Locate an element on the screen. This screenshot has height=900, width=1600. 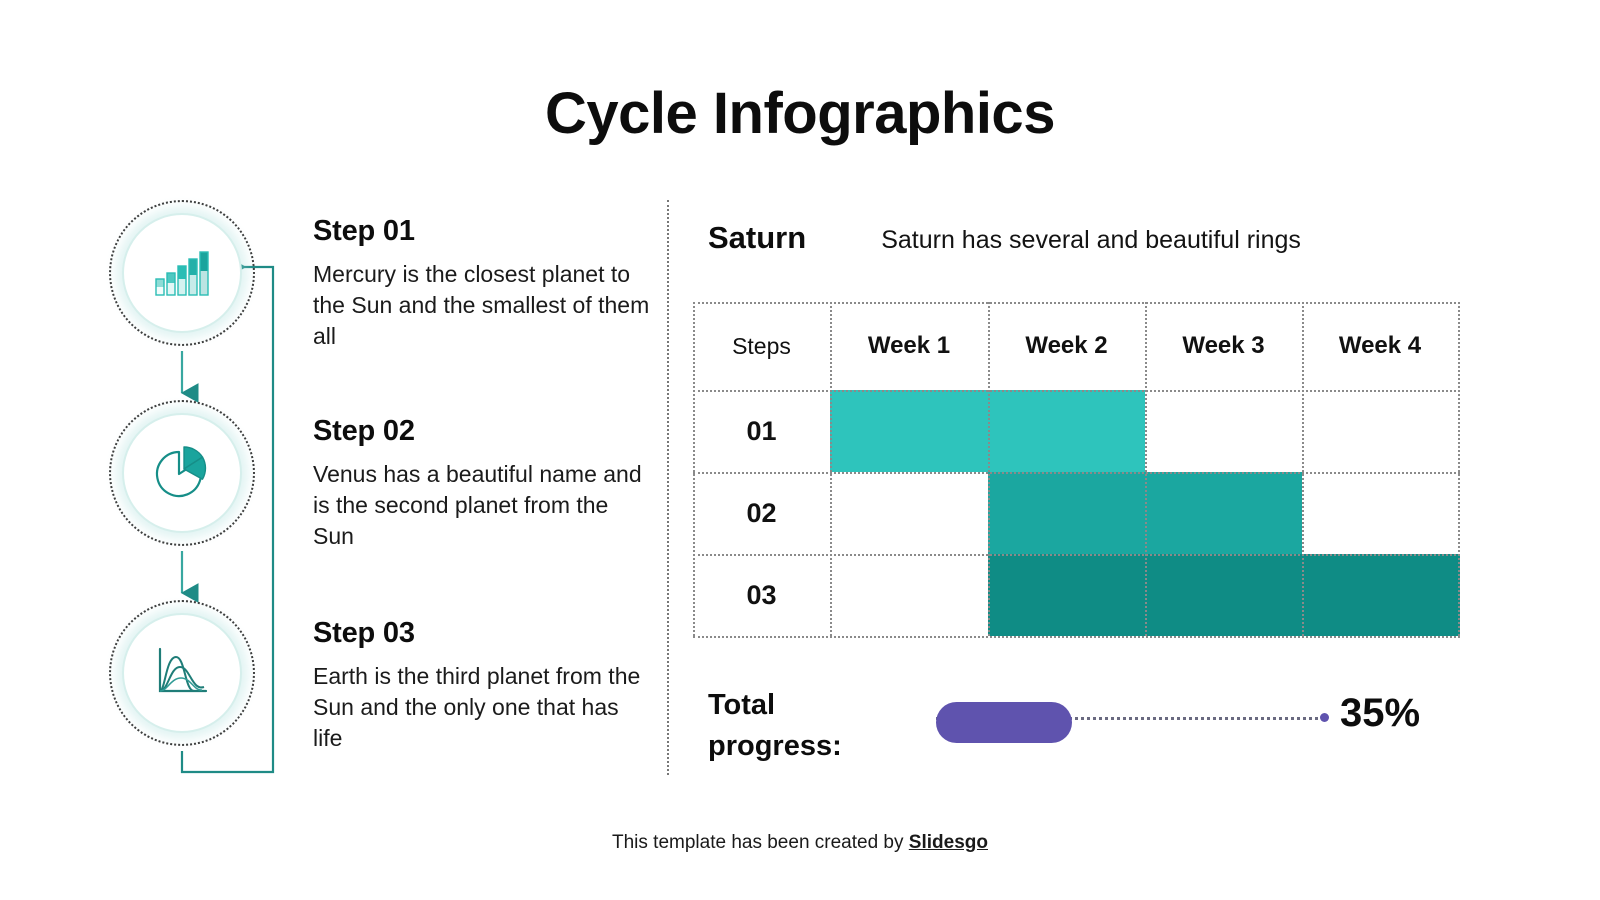
node-circle is located at coordinates (182, 673).